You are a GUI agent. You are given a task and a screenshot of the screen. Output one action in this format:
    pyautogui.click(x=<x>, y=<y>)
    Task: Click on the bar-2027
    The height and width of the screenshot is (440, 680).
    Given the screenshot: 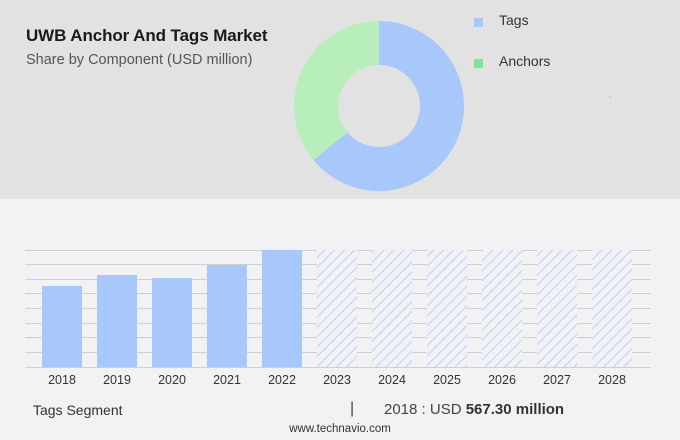 What is the action you would take?
    pyautogui.click(x=557, y=308)
    